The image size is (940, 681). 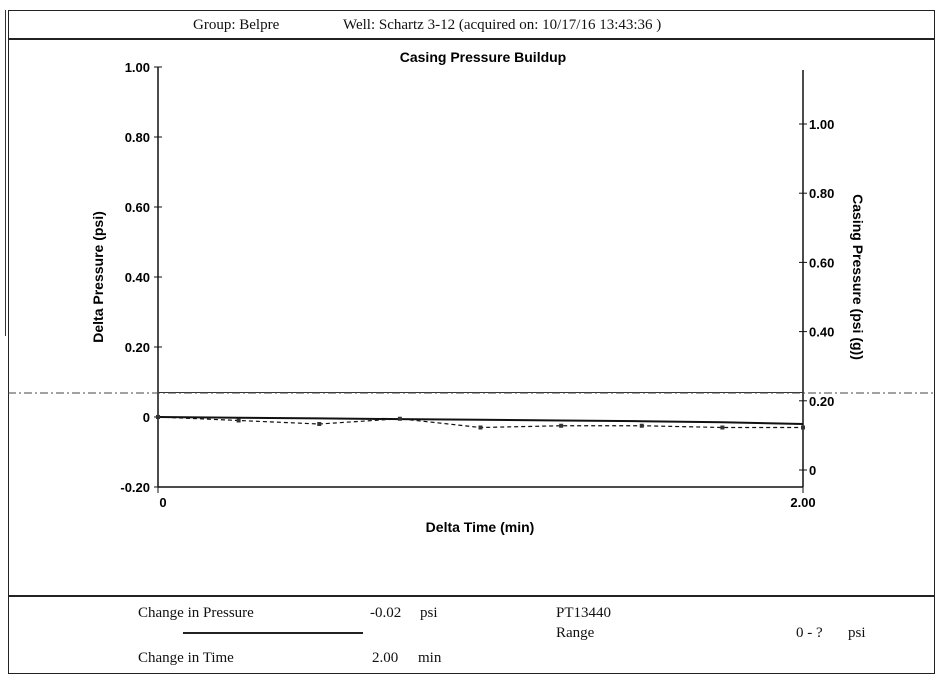 What do you see at coordinates (162, 502) in the screenshot?
I see `x-tick-label: 0` at bounding box center [162, 502].